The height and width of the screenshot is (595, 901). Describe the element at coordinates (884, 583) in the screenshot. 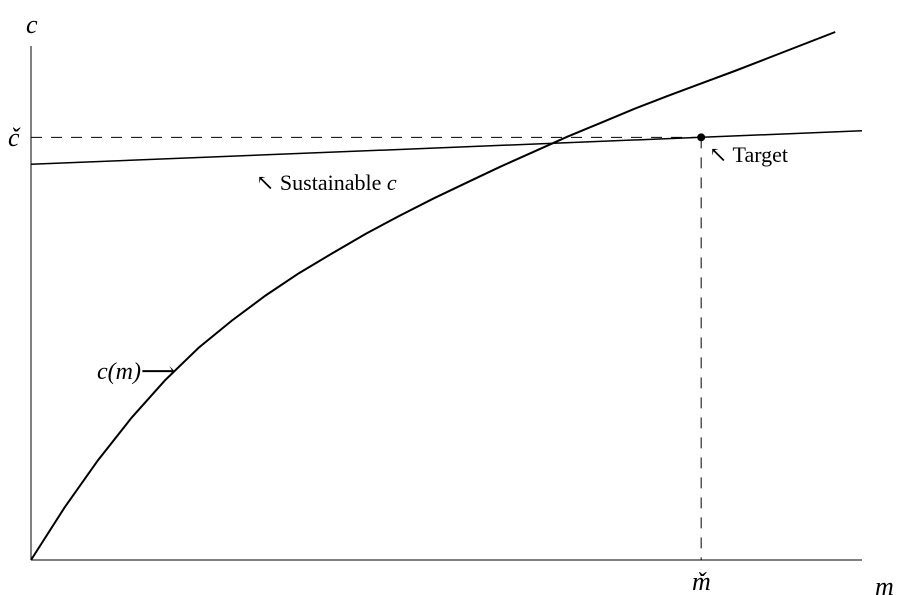

I see `x-axis-label: m` at that location.